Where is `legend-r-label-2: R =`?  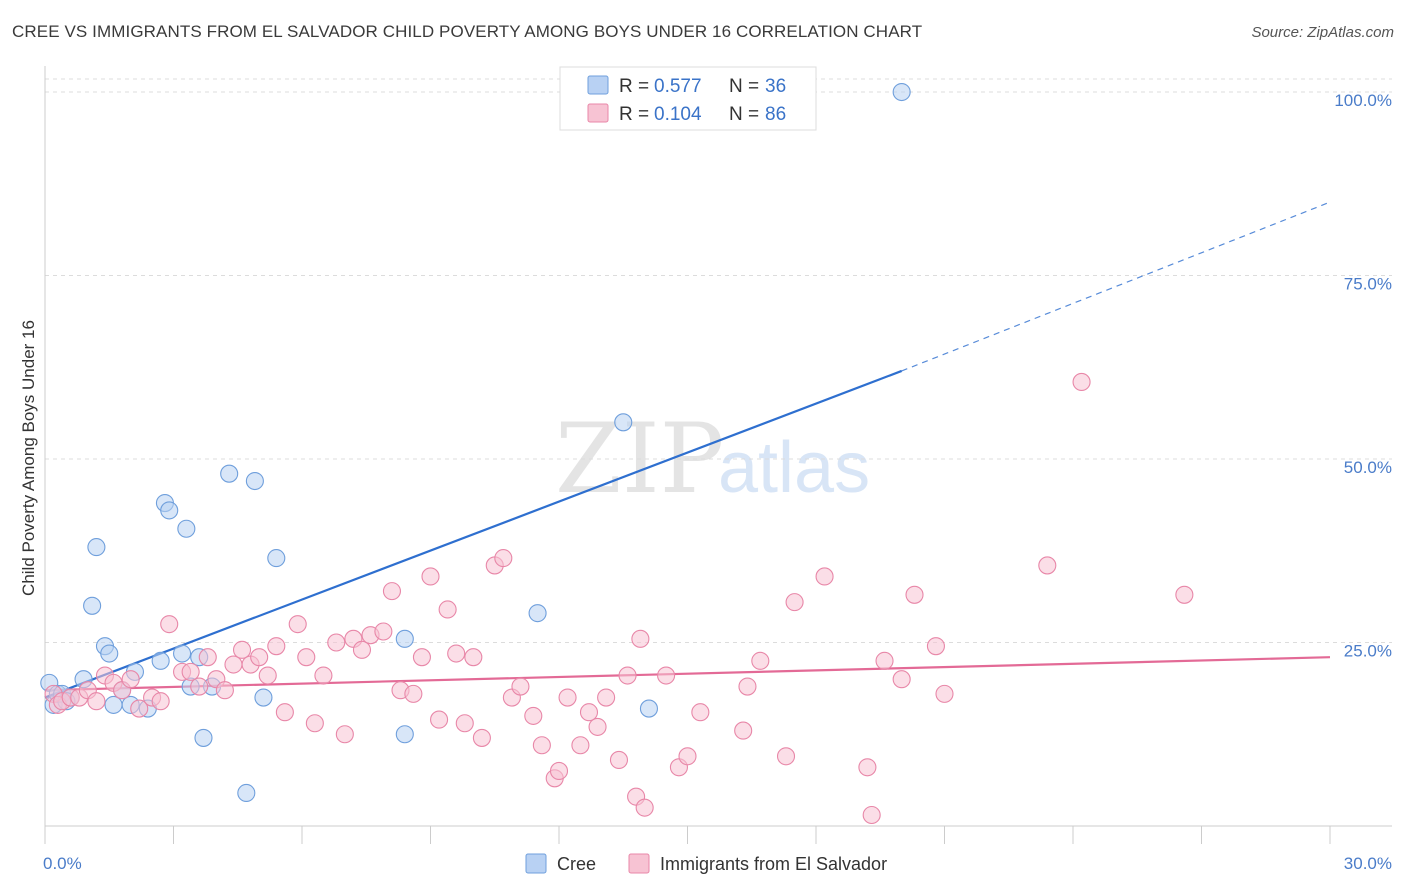 legend-r-label-2: R = is located at coordinates (634, 114).